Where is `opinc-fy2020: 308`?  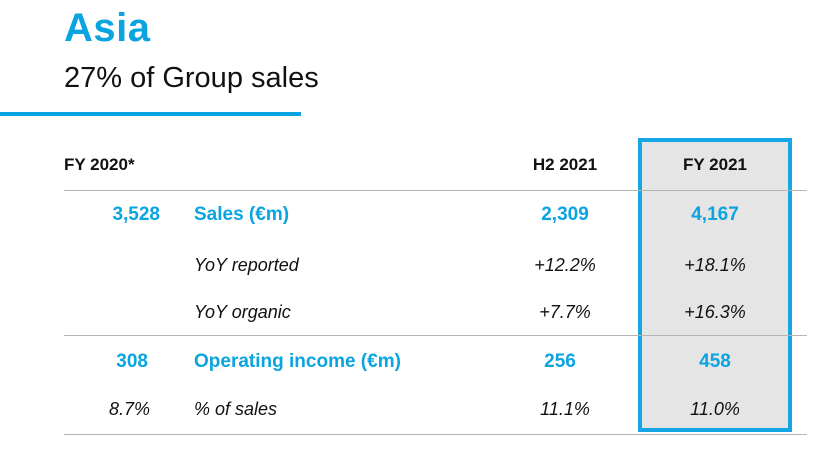
opinc-fy2020: 308 is located at coordinates (132, 361).